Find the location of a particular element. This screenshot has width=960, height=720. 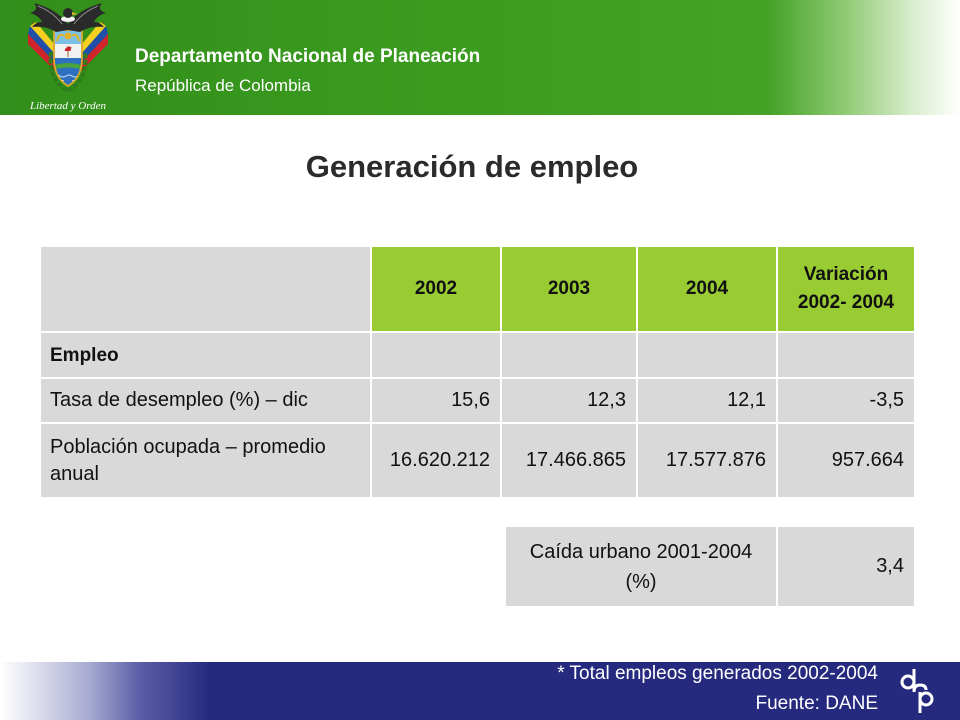

table-corner-cell is located at coordinates (205, 289).